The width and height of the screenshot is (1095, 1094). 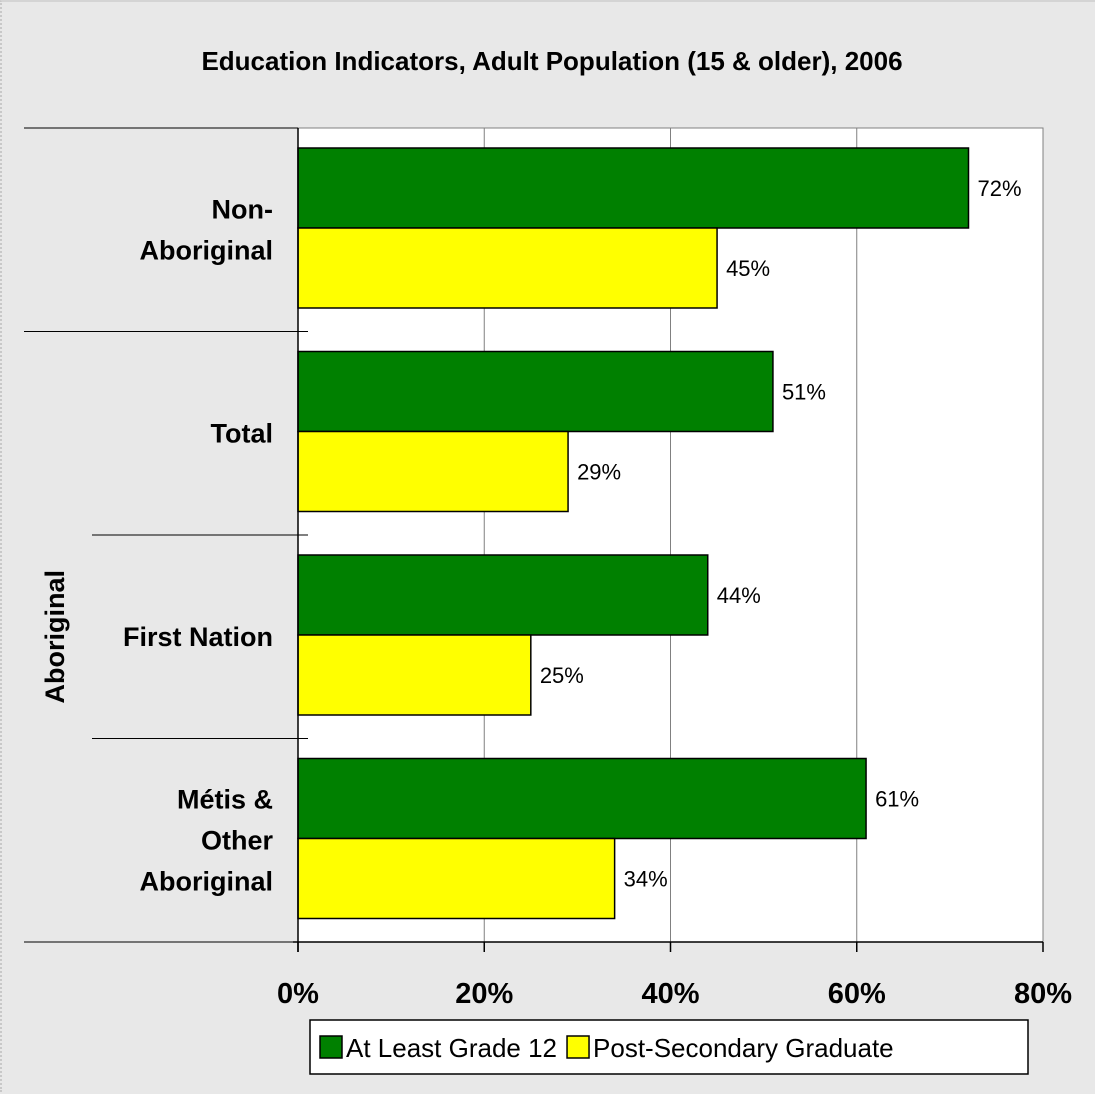 What do you see at coordinates (451, 1048) in the screenshot?
I see `legend-label: At Least Grade 12` at bounding box center [451, 1048].